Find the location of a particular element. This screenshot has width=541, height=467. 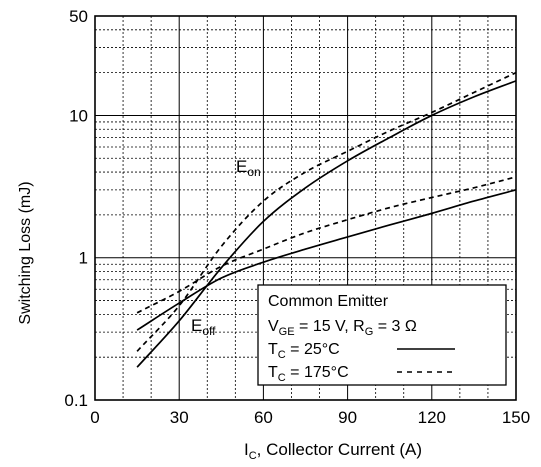

legend-condition: VGE = 15 V, RG = 3 Ω is located at coordinates (342, 328).